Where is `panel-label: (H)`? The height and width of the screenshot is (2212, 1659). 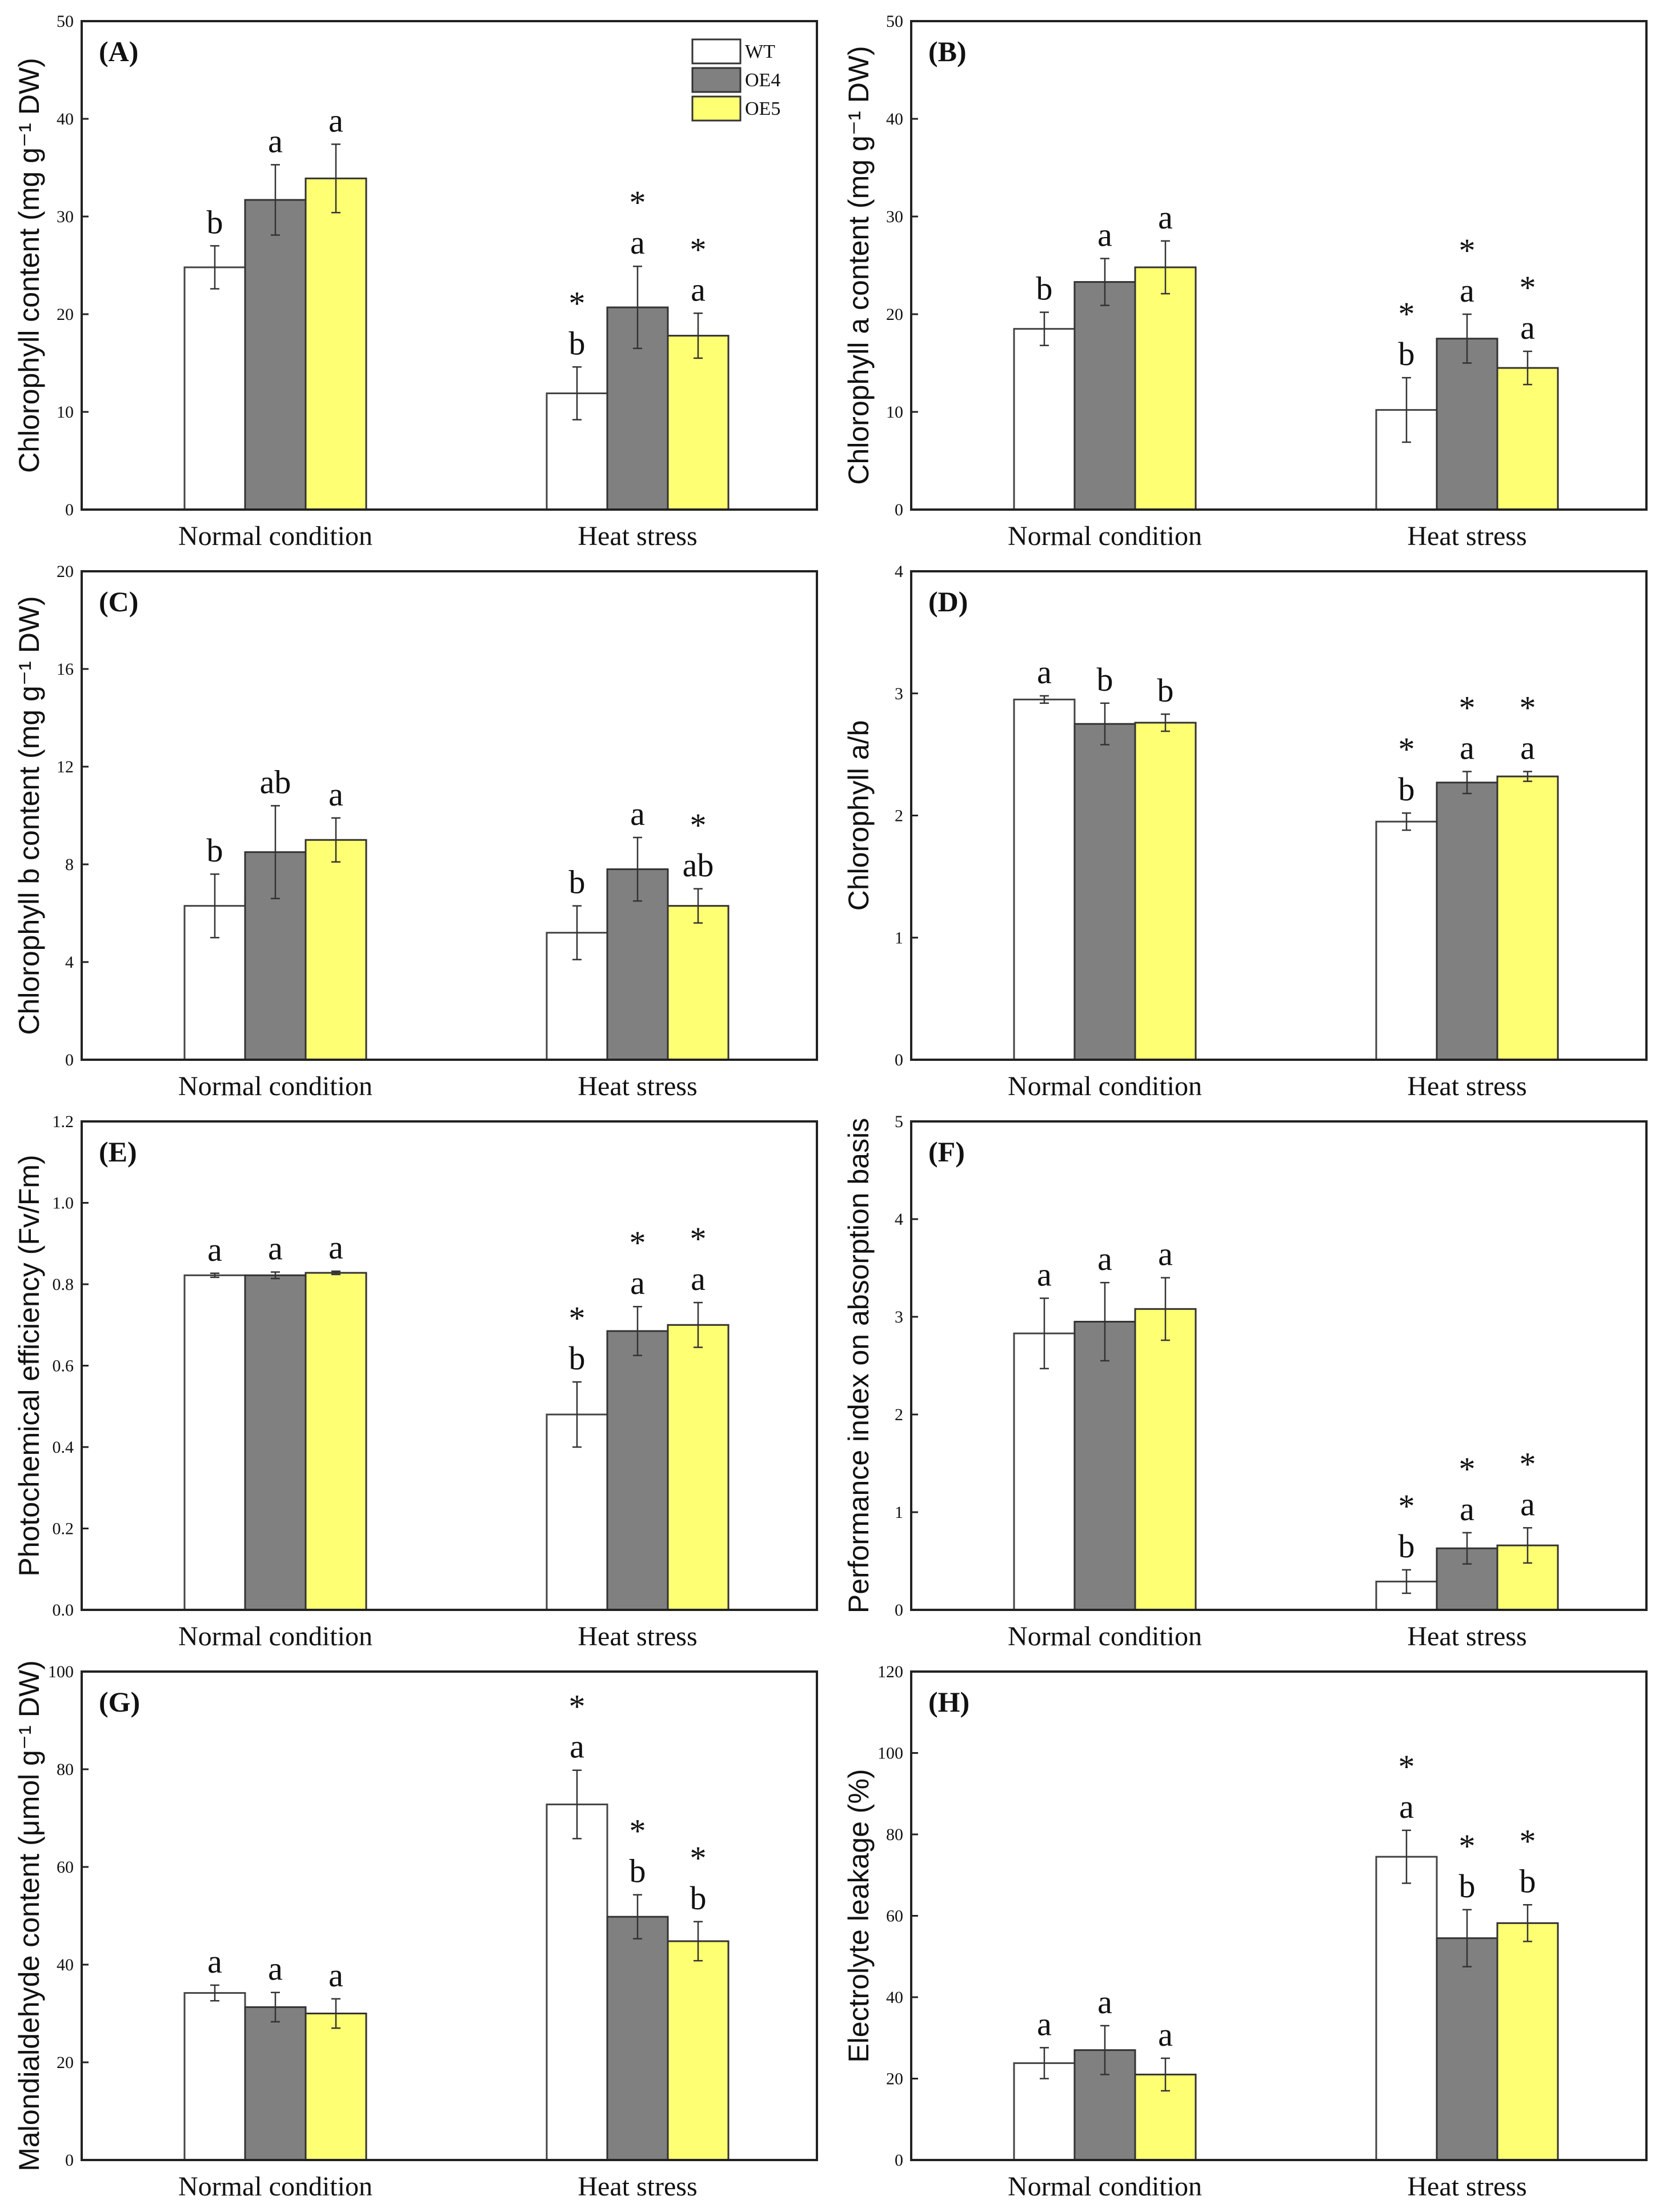
panel-label: (H) is located at coordinates (948, 1702).